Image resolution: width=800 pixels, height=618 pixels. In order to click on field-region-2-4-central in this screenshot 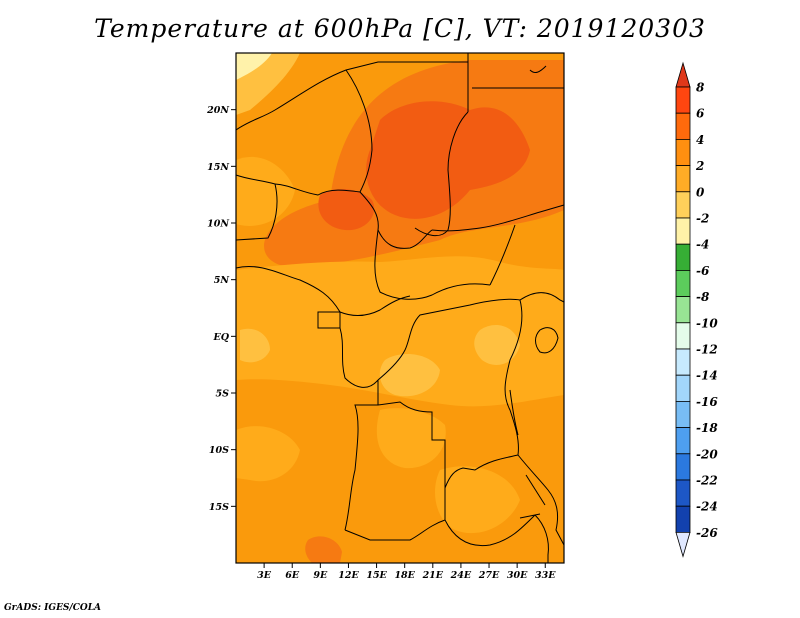, I will do `click(400, 331)`.